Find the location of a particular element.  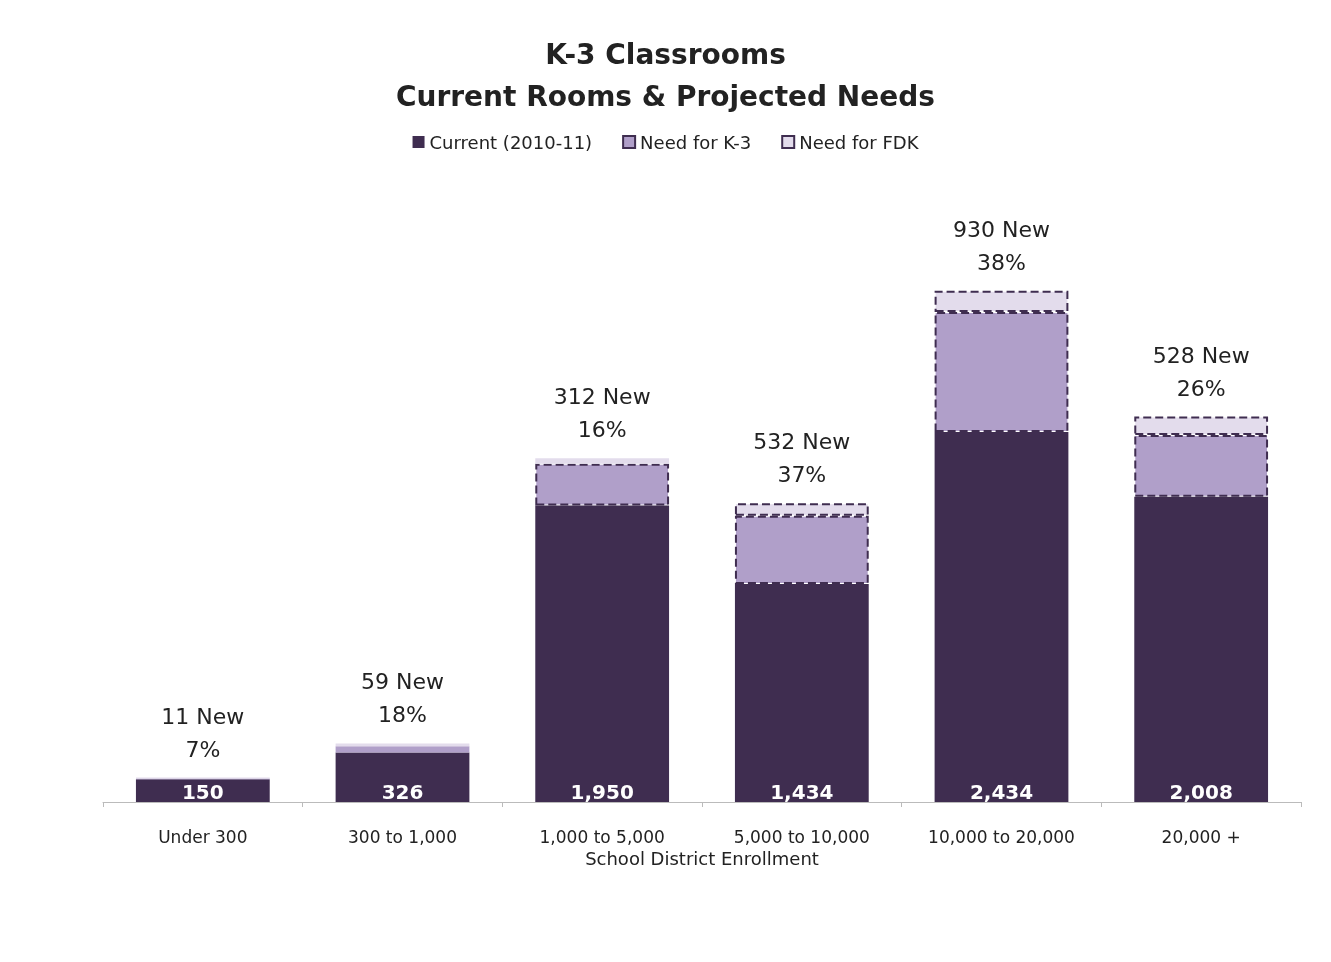

x-tick-label: 20,000 + is located at coordinates (1201, 836).